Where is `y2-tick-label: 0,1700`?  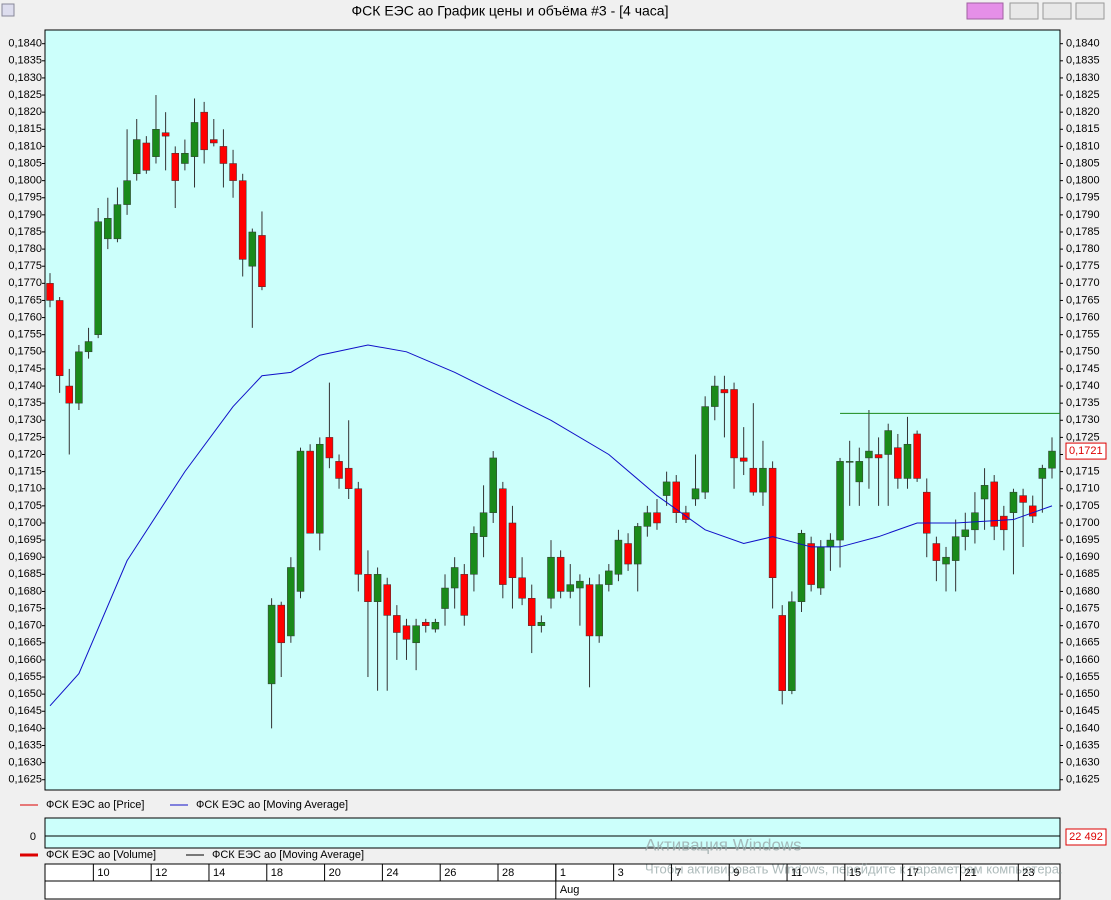
y2-tick-label: 0,1700 is located at coordinates (1083, 523).